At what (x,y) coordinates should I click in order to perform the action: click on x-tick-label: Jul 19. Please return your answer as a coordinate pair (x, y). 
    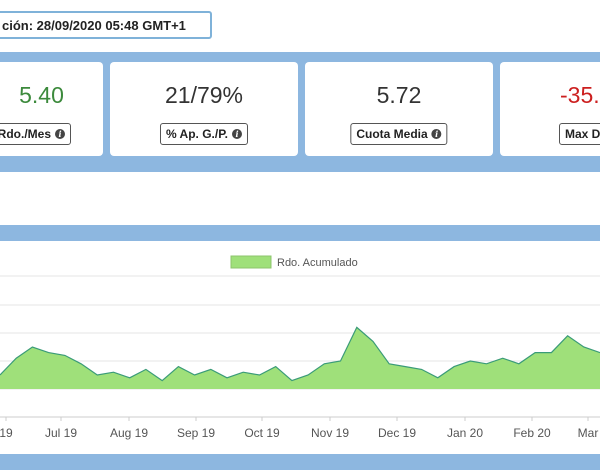
    Looking at the image, I should click on (61, 433).